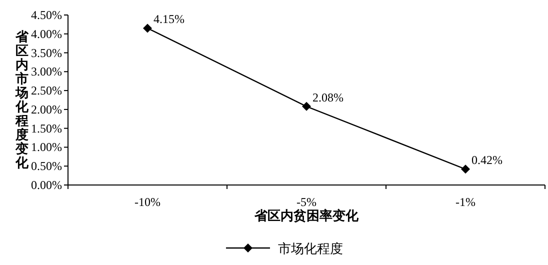 The image size is (548, 265). Describe the element at coordinates (46, 33) in the screenshot. I see `y-tick-label: 4.00%` at that location.